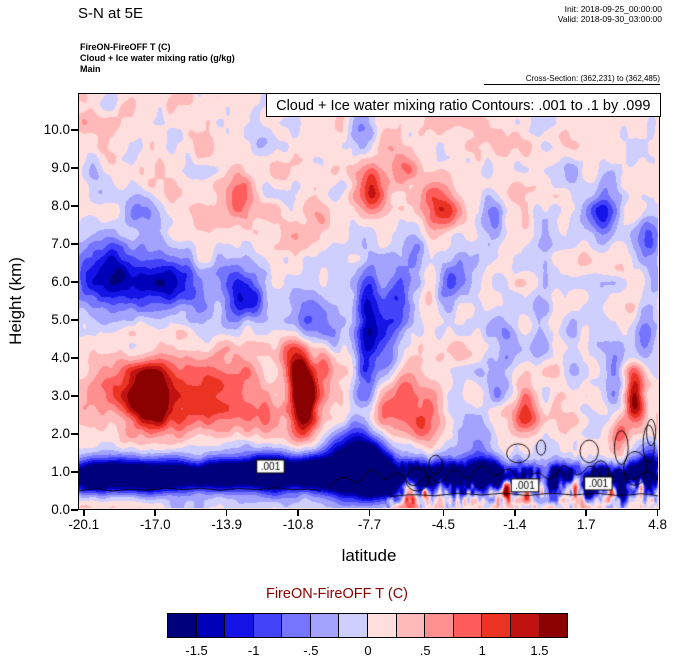  Describe the element at coordinates (84, 524) in the screenshot. I see `x-tick-label: -20.1` at that location.